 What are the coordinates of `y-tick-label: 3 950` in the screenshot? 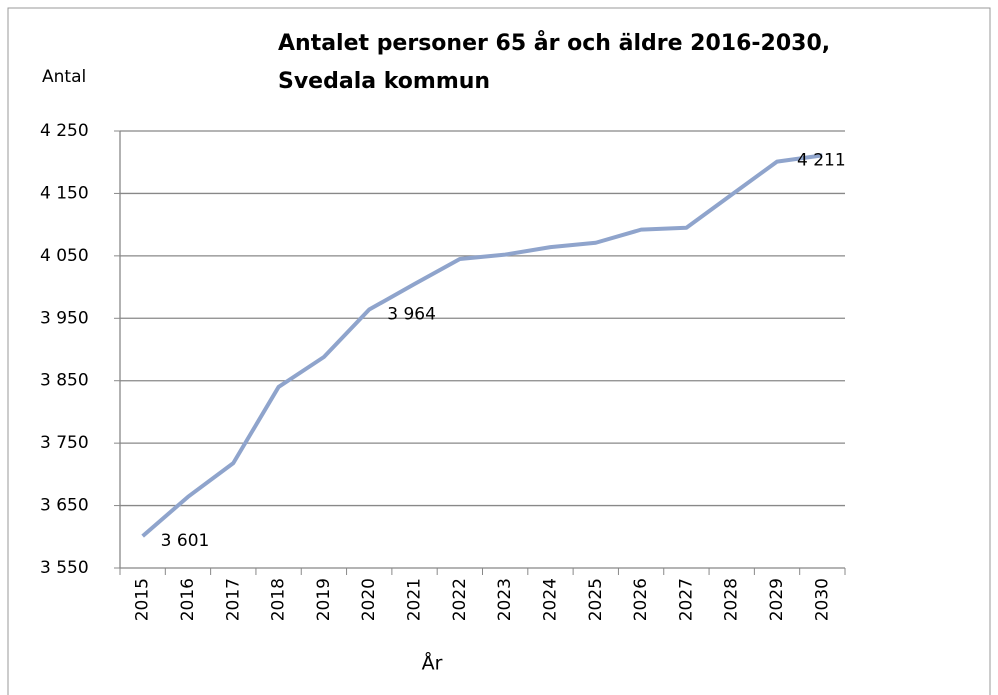 It's located at (64, 318).